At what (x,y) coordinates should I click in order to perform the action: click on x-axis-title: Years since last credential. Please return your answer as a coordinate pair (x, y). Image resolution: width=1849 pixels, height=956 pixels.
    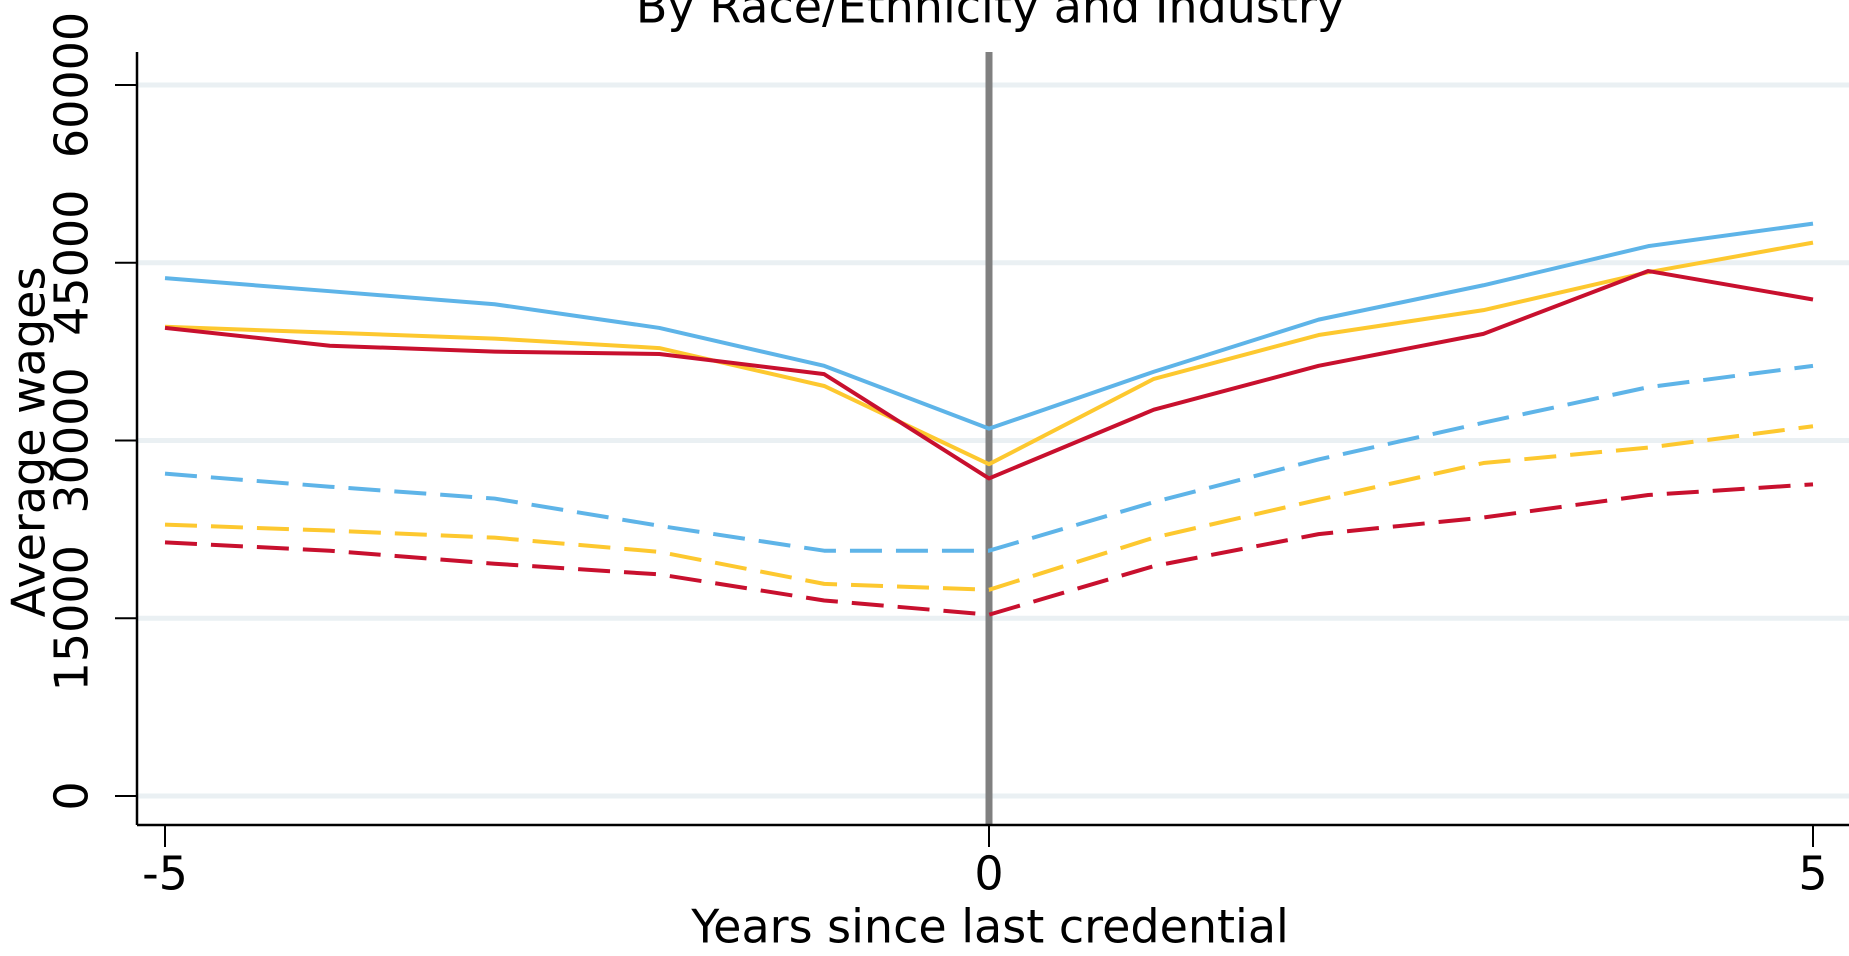
    Looking at the image, I should click on (989, 927).